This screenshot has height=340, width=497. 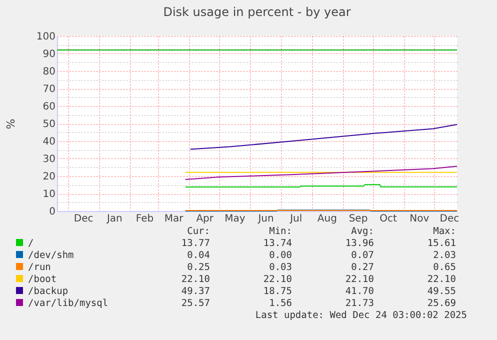 I want to click on y-tick-label: 80, so click(x=49, y=72).